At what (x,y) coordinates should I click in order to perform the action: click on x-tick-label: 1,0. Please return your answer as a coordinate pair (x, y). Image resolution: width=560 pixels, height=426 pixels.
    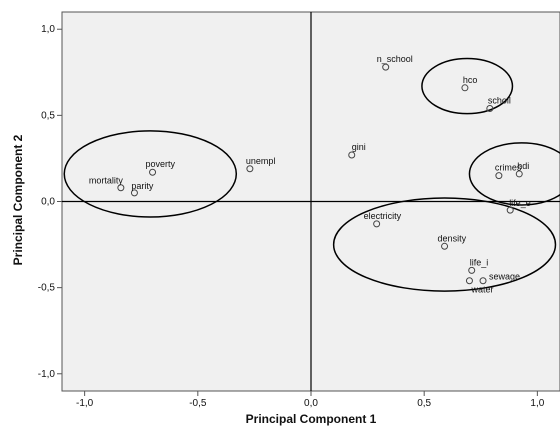
    Looking at the image, I should click on (537, 403).